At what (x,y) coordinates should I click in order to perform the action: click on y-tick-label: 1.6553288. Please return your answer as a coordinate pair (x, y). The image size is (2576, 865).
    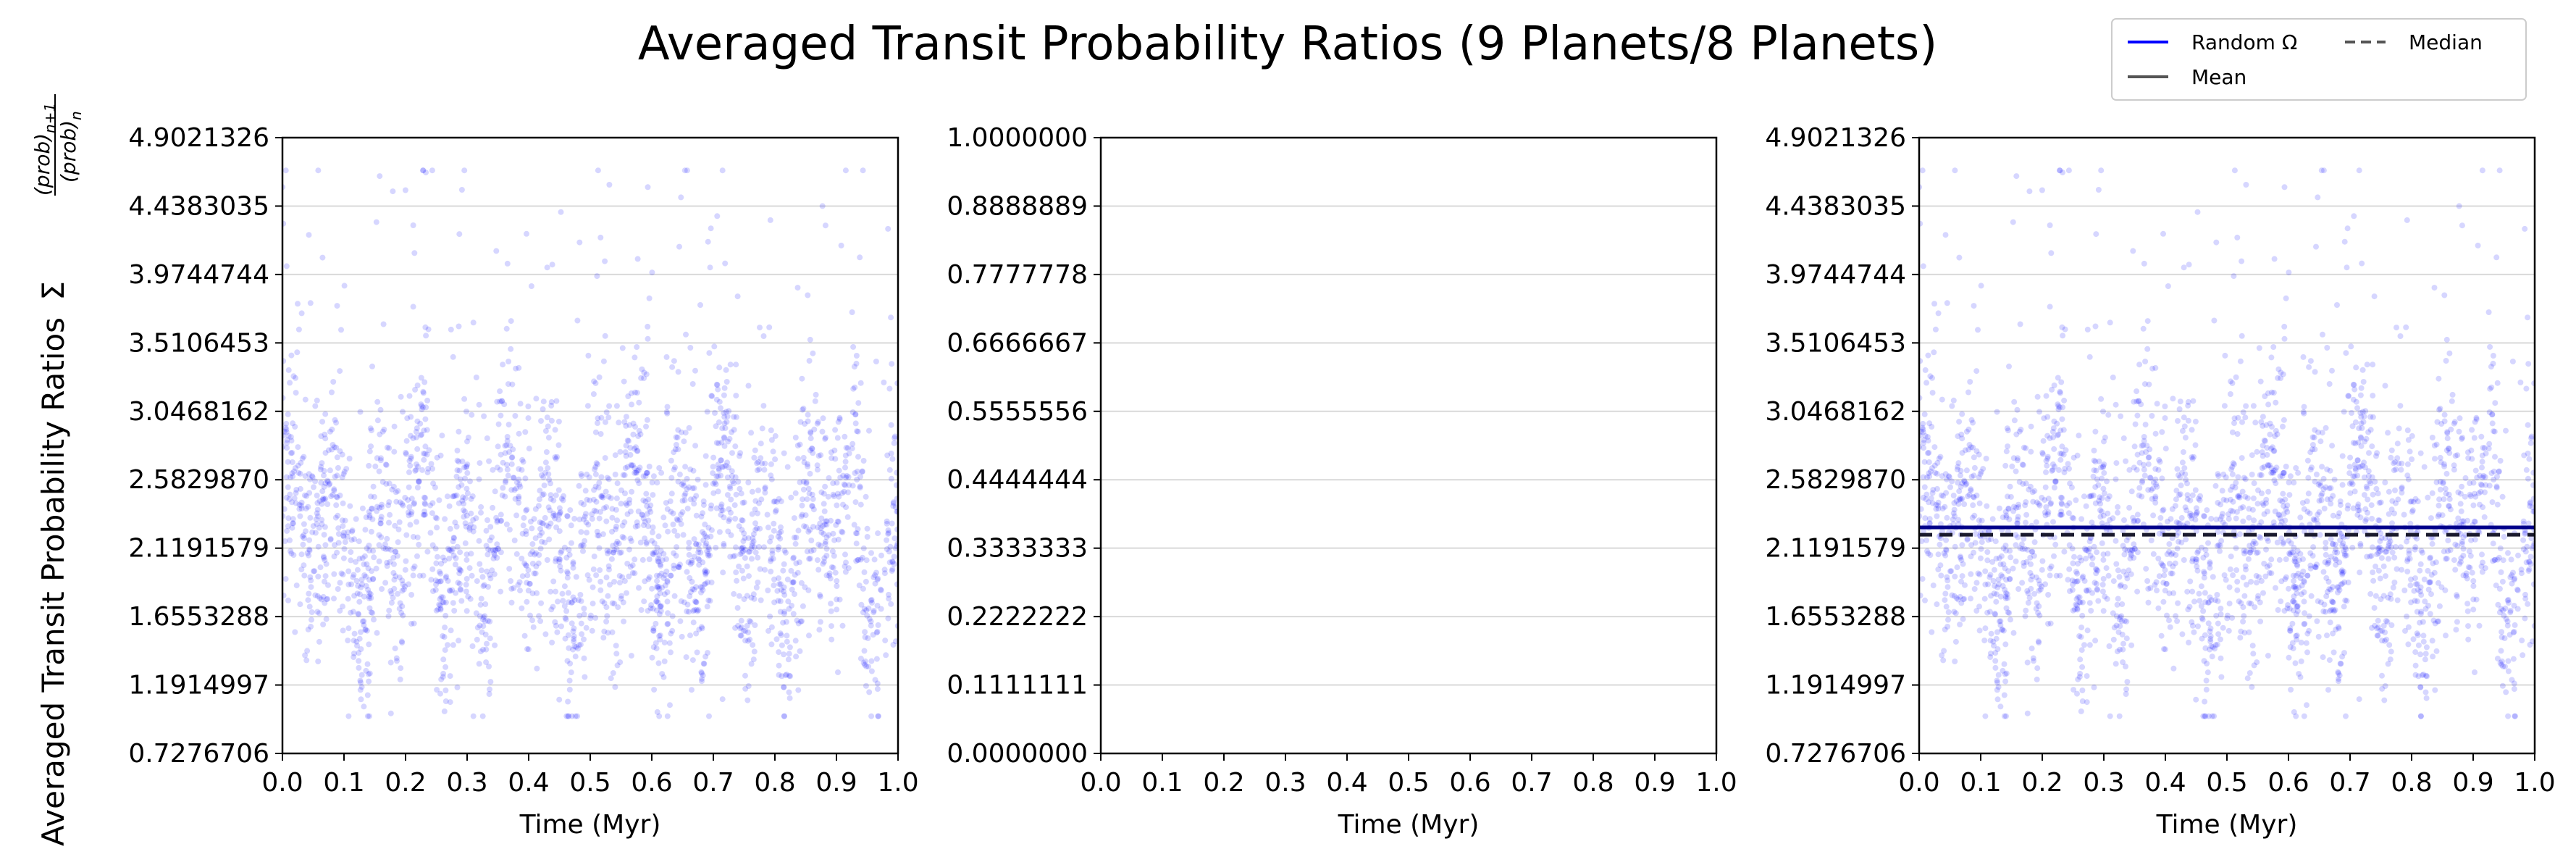
    Looking at the image, I should click on (198, 617).